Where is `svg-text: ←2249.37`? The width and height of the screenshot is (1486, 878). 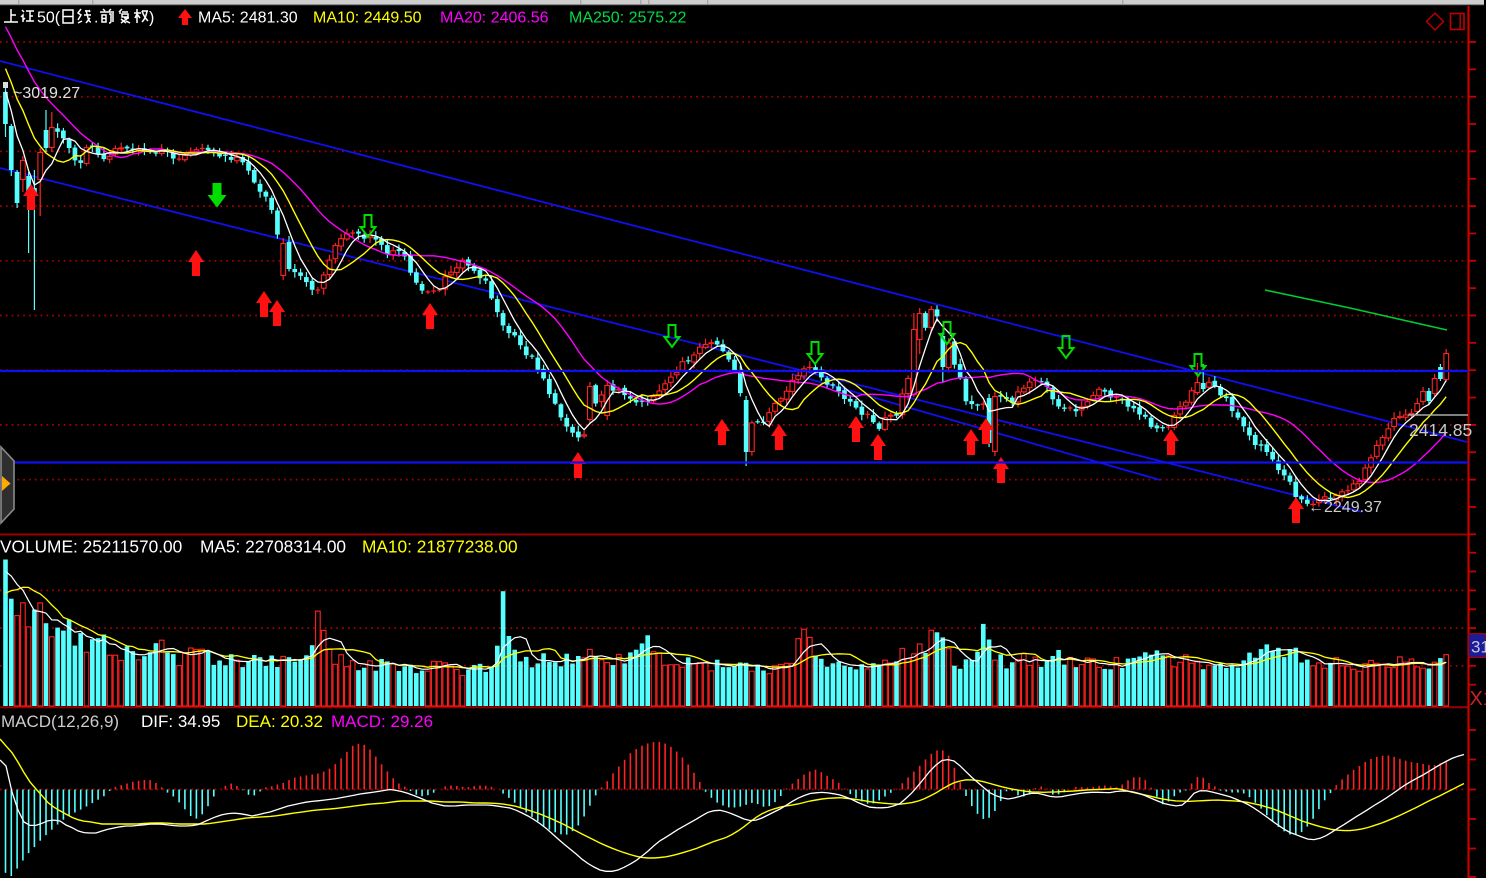
svg-text: ←2249.37 is located at coordinates (1345, 507).